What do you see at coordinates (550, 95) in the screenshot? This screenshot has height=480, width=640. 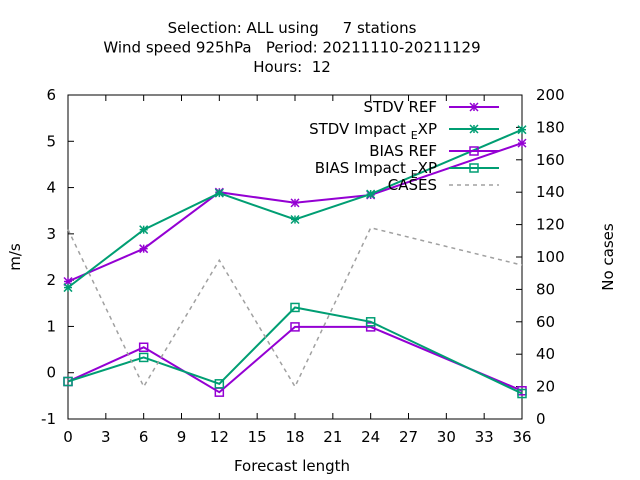 I see `y2-tick-label: 200` at bounding box center [550, 95].